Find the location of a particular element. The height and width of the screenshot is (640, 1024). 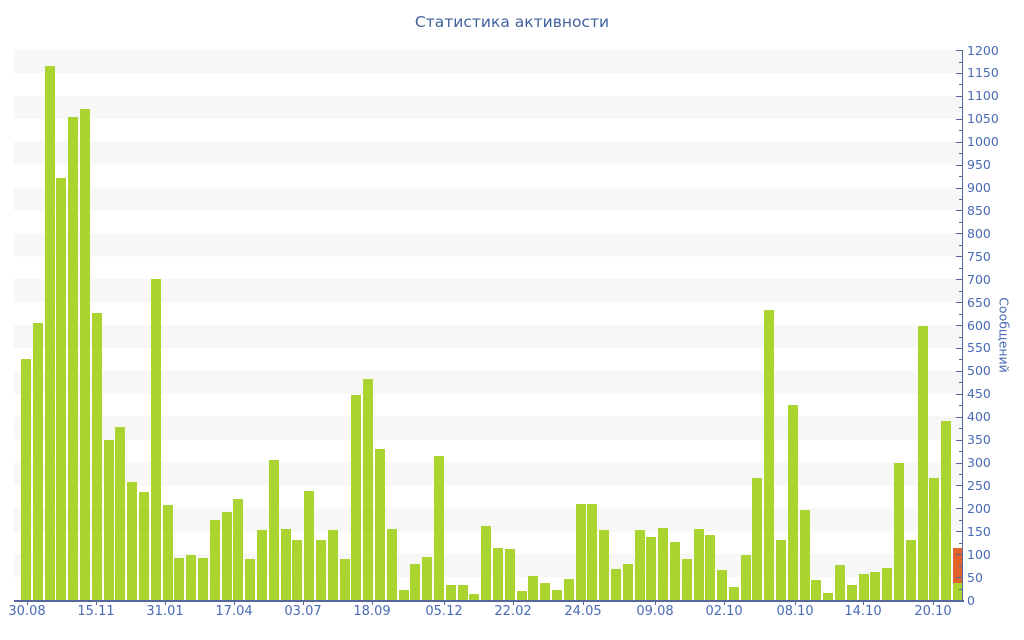

y-axis-tick-label: 500 is located at coordinates (979, 371).